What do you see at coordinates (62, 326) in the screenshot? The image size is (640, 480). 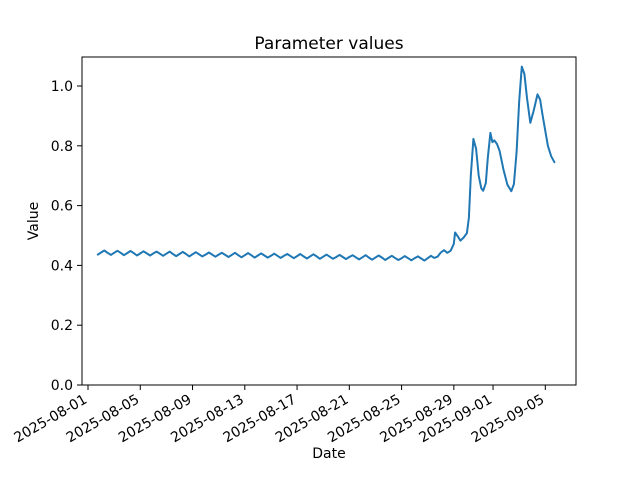 I see `y-tick-label: 0.2` at bounding box center [62, 326].